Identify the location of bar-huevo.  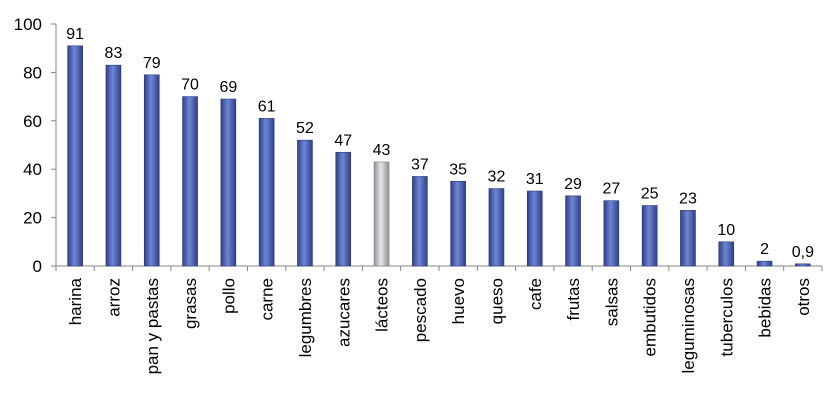
(458, 224).